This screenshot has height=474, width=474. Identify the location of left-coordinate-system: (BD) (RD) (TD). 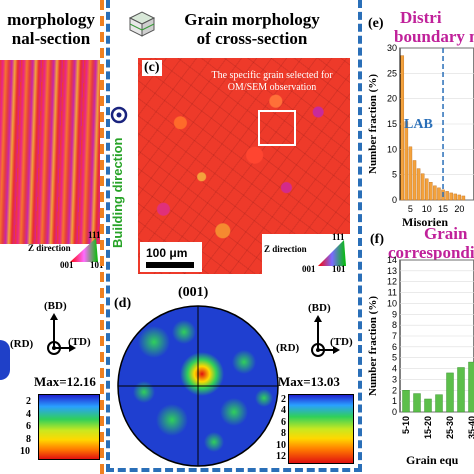
(55, 335).